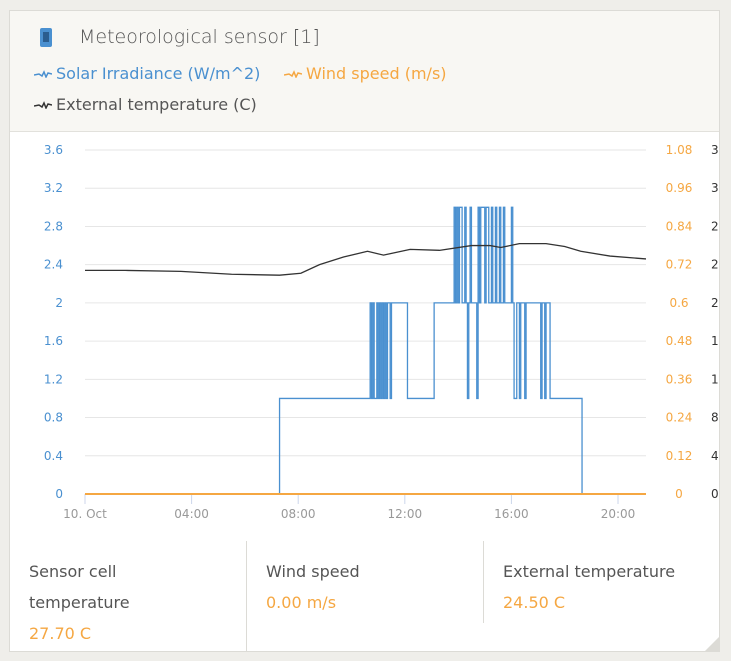  Describe the element at coordinates (679, 418) in the screenshot. I see `y-tick-label-wind: 0.24` at that location.